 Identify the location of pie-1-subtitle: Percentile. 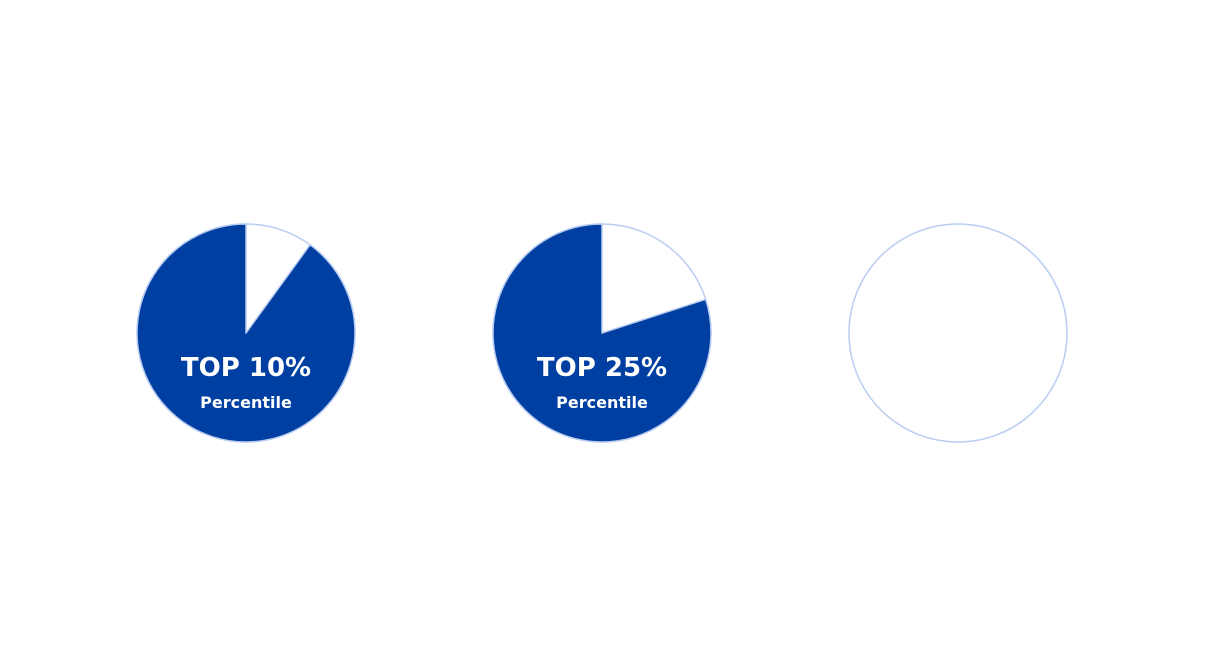
(246, 402).